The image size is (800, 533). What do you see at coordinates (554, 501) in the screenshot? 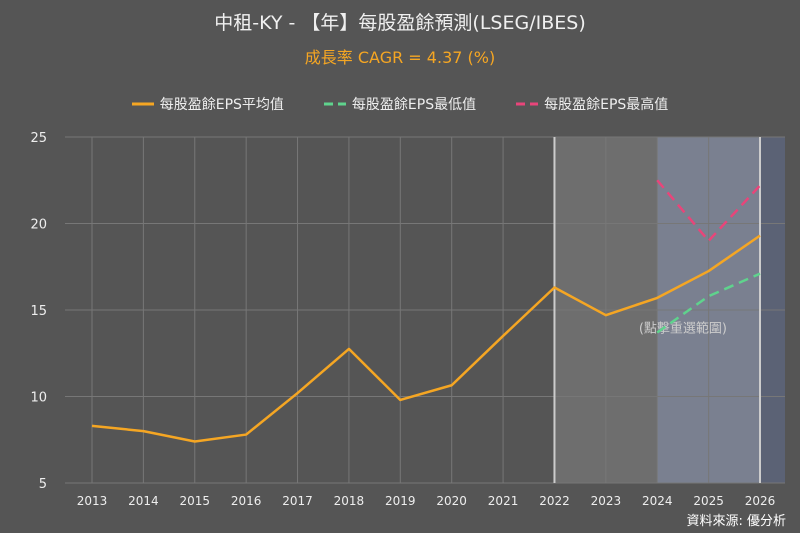
I see `x-tick-label: 2022` at bounding box center [554, 501].